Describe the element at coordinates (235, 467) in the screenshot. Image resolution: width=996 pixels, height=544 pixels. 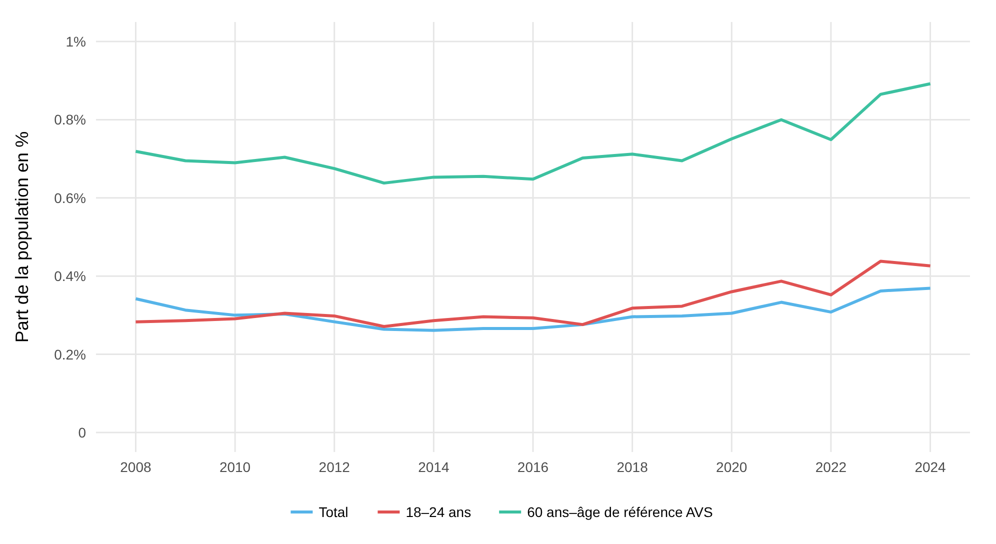
I see `x-tick-label: 2010` at that location.